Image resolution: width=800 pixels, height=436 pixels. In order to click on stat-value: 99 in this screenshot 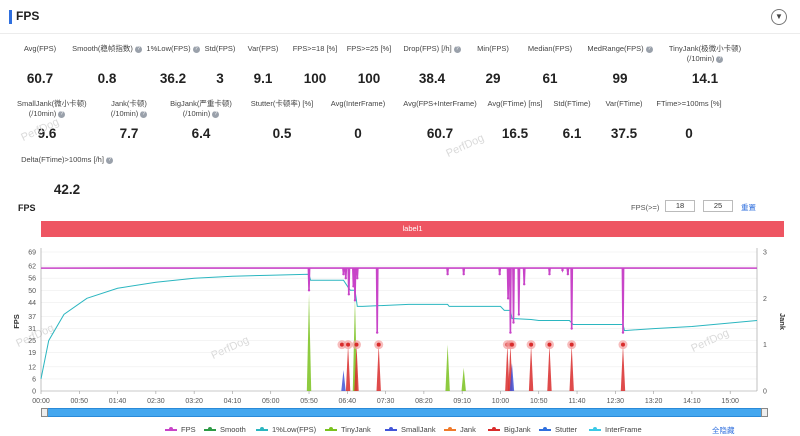, I will do `click(620, 78)`.